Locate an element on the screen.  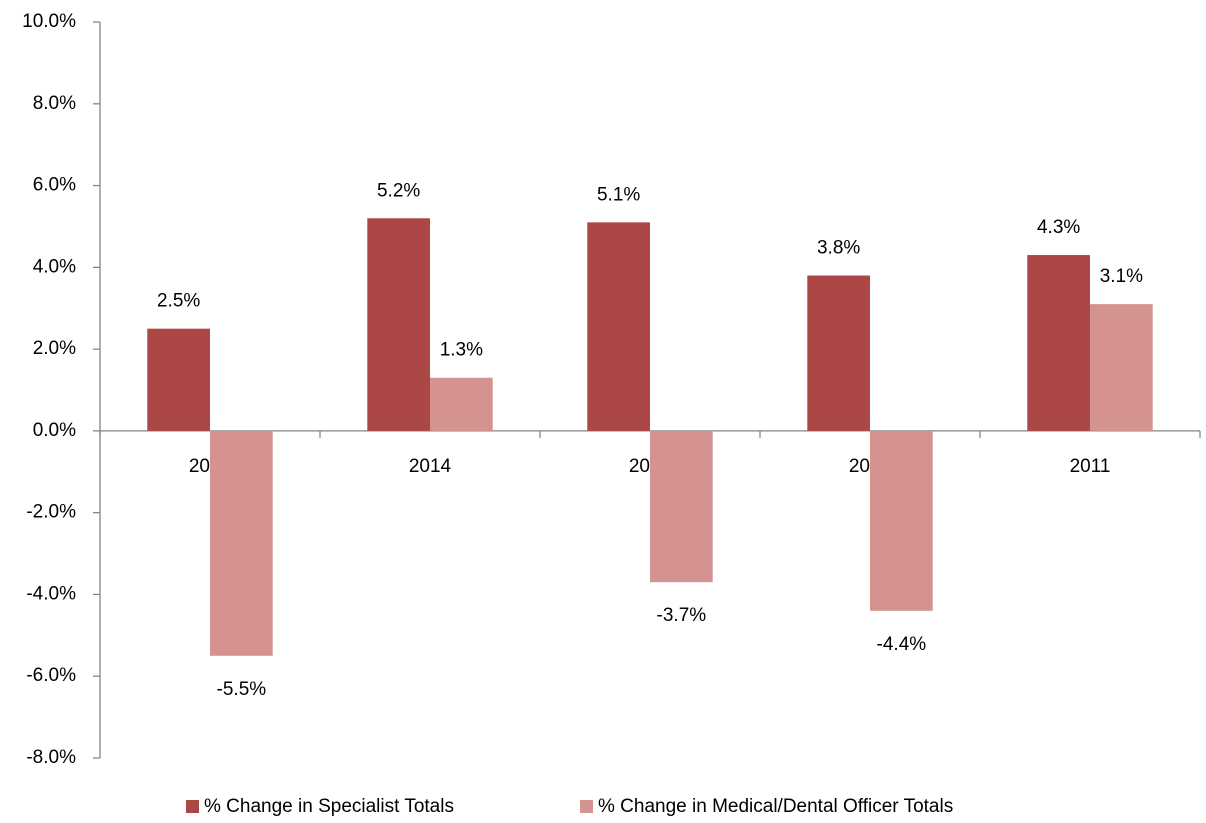
y-tick-label: 10.0% is located at coordinates (49, 21).